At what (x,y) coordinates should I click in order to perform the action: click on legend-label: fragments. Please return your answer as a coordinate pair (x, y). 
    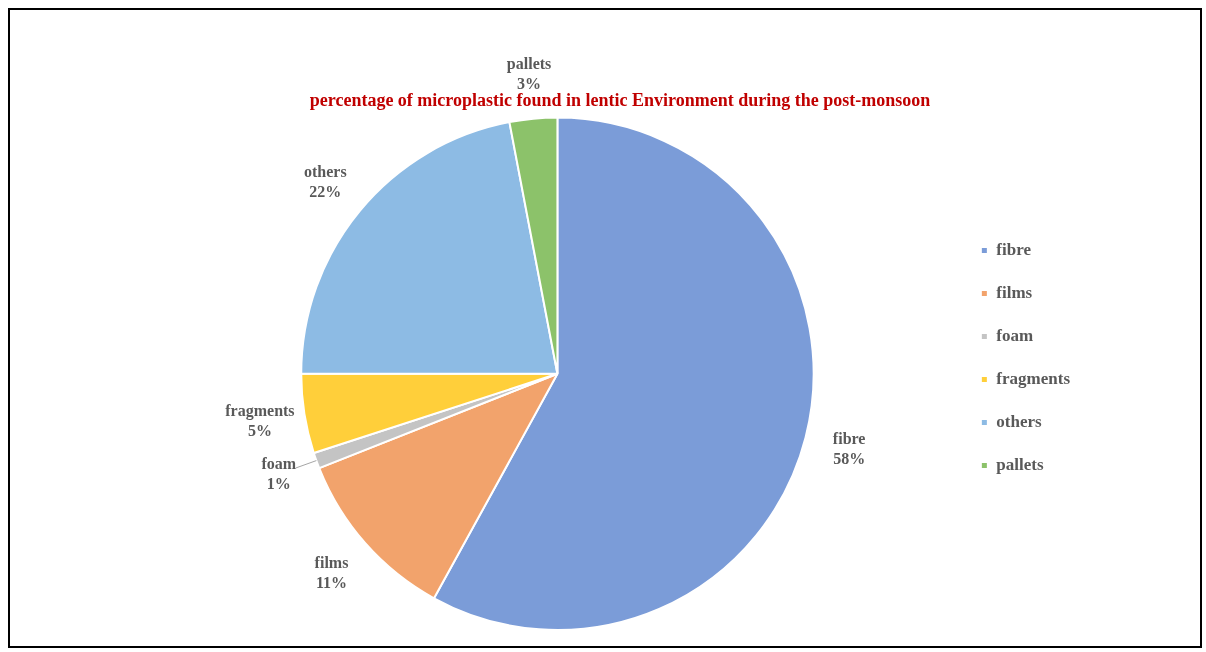
    Looking at the image, I should click on (1033, 378).